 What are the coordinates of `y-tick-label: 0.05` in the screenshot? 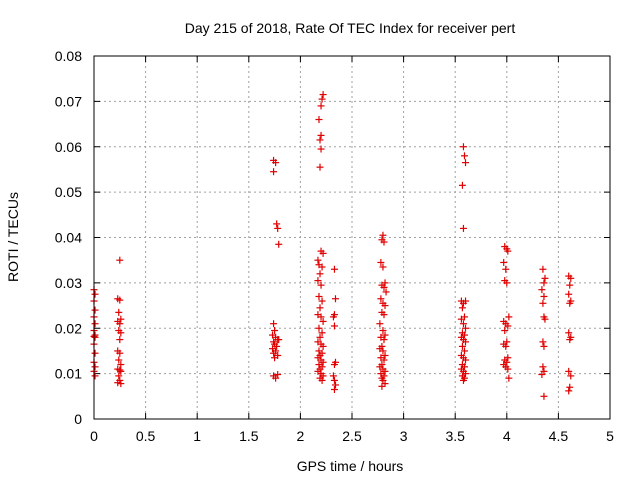 It's located at (68, 192).